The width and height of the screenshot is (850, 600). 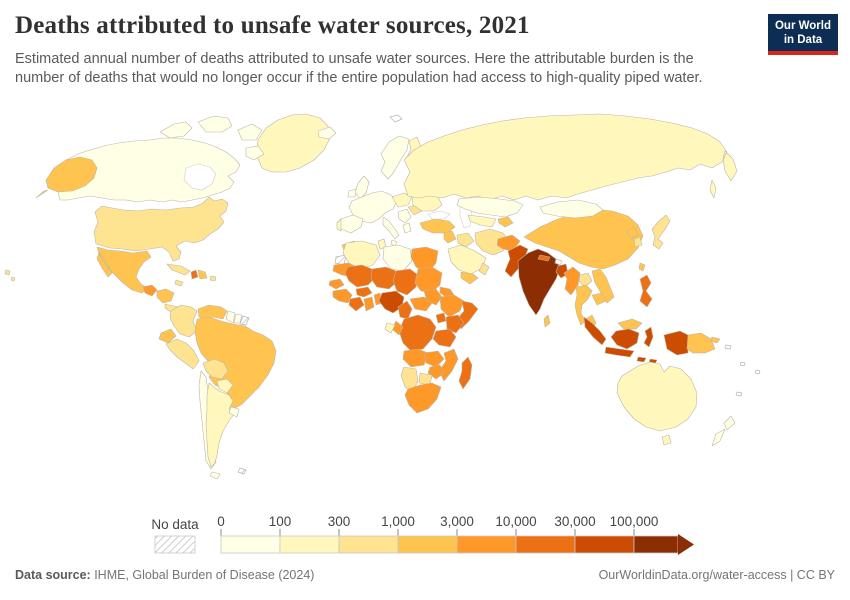 What do you see at coordinates (444, 338) in the screenshot?
I see `country-tanzania` at bounding box center [444, 338].